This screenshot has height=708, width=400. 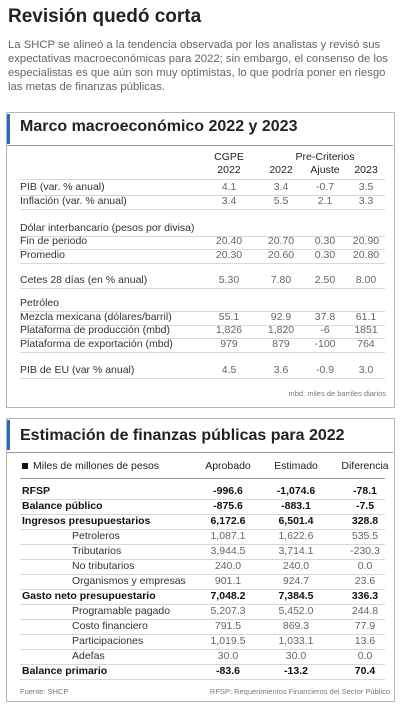 What do you see at coordinates (229, 344) in the screenshot?
I see `cell-value: 979` at bounding box center [229, 344].